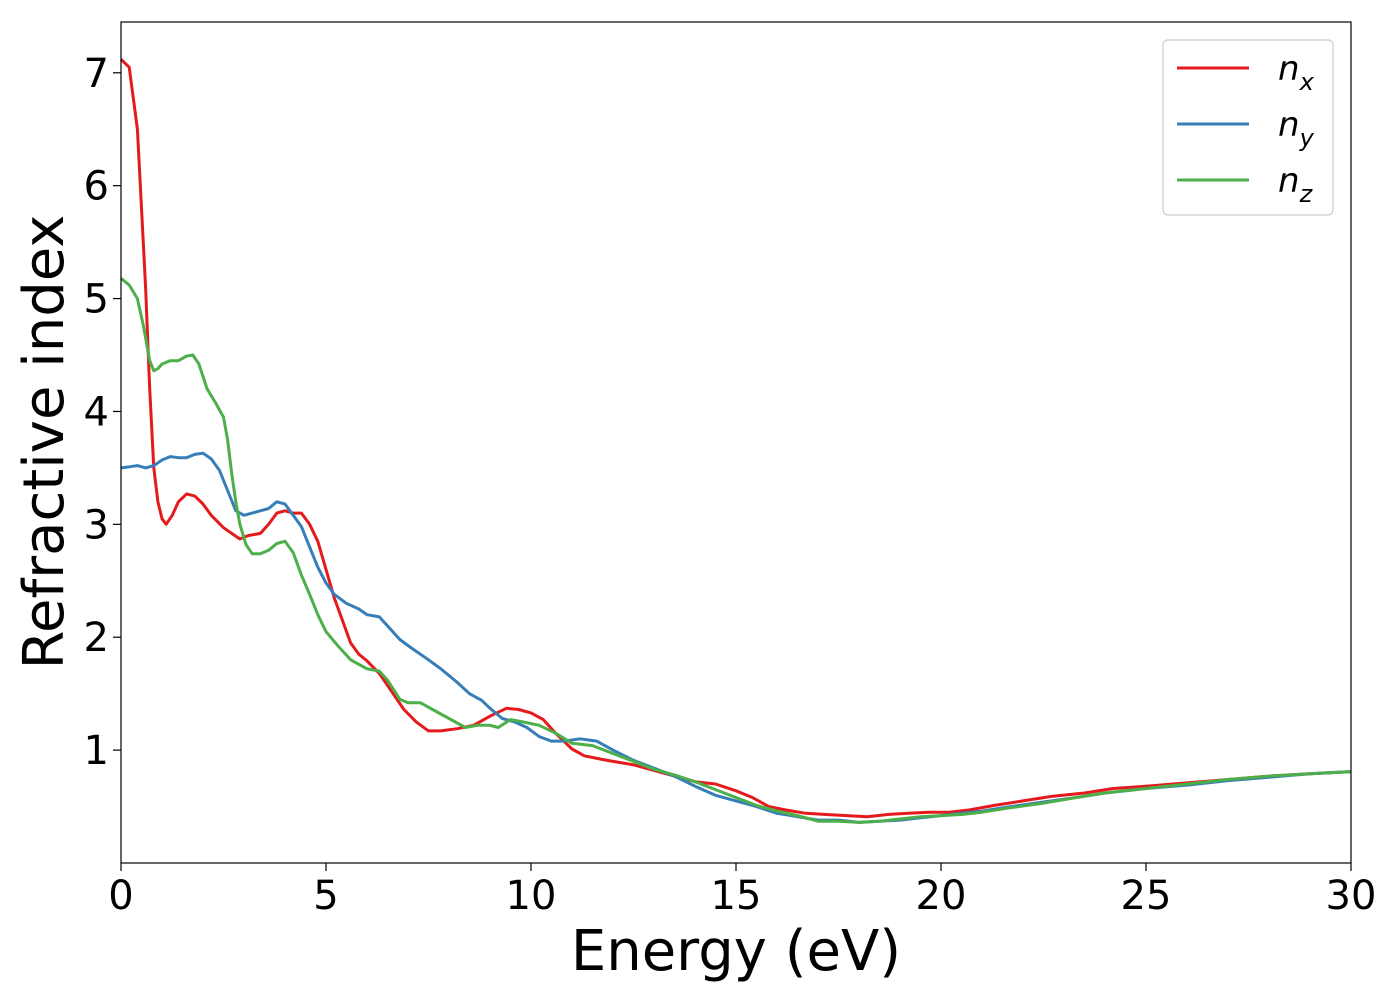  What do you see at coordinates (1146, 896) in the screenshot?
I see `x-tick-label: 25` at bounding box center [1146, 896].